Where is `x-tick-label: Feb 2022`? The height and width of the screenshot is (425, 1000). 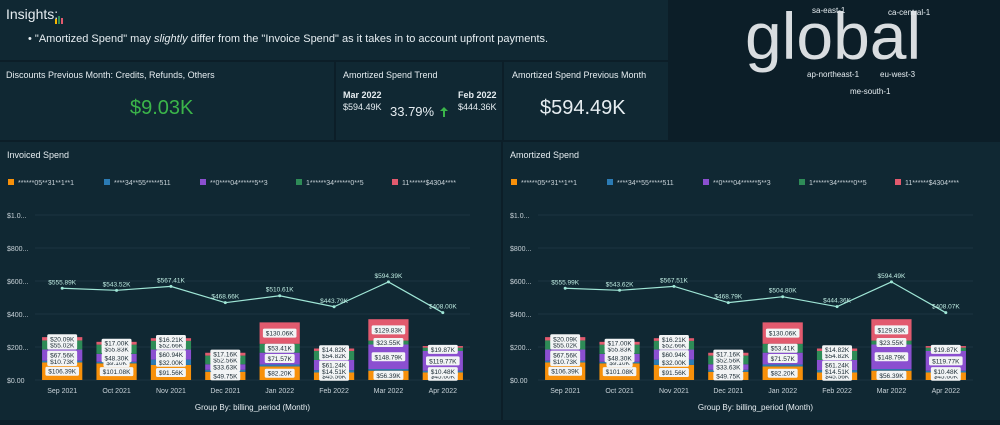 x-tick-label: Feb 2022 is located at coordinates (334, 391).